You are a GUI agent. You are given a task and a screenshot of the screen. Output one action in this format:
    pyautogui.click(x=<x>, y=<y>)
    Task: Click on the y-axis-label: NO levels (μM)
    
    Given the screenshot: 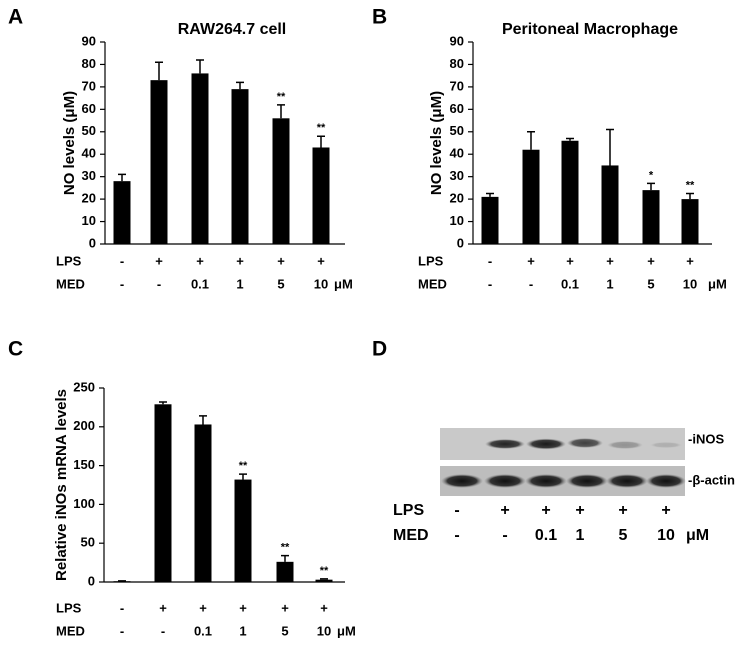 What is the action you would take?
    pyautogui.click(x=69, y=143)
    